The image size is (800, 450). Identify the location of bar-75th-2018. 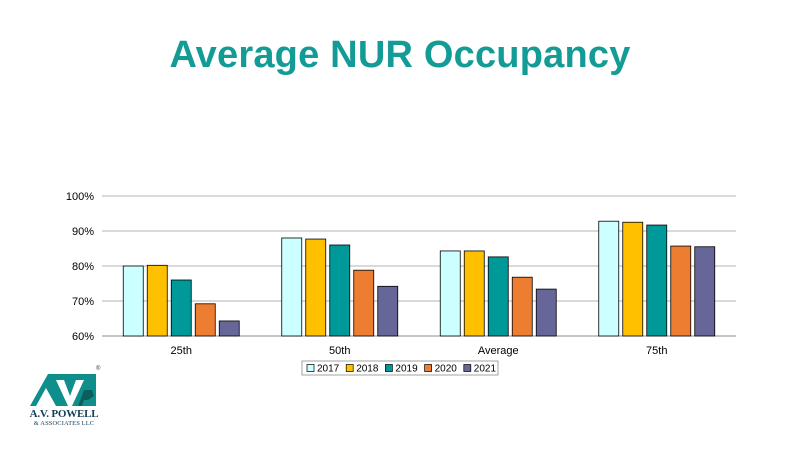
(633, 279).